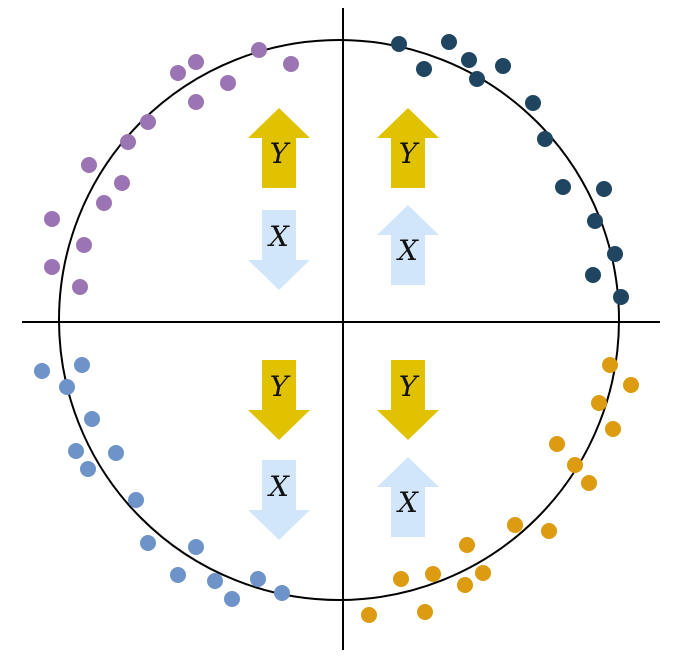 The width and height of the screenshot is (675, 664). Describe the element at coordinates (278, 236) in the screenshot. I see `x-label-top-left: X` at that location.